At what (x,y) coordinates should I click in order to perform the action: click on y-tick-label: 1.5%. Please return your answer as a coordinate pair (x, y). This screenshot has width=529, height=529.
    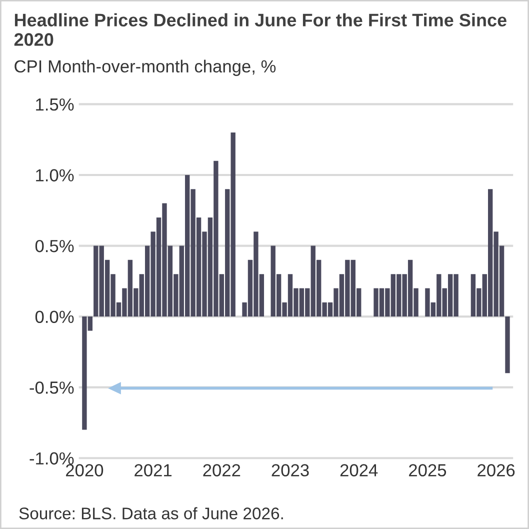
    Looking at the image, I should click on (55, 104).